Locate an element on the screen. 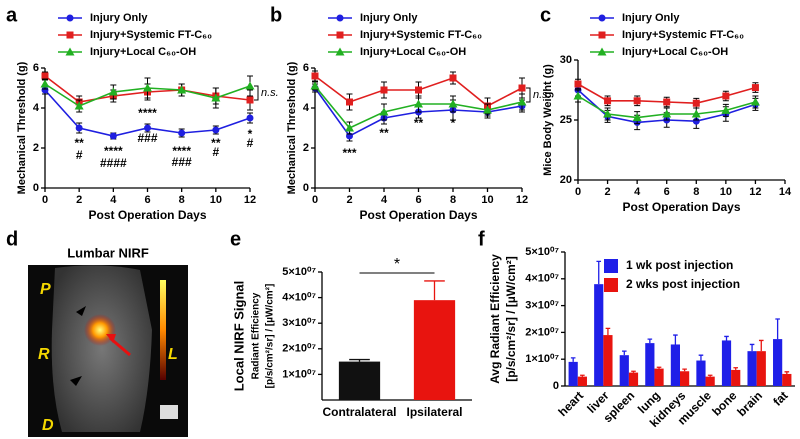  legend-label: 1 wk post injection is located at coordinates (679, 265).